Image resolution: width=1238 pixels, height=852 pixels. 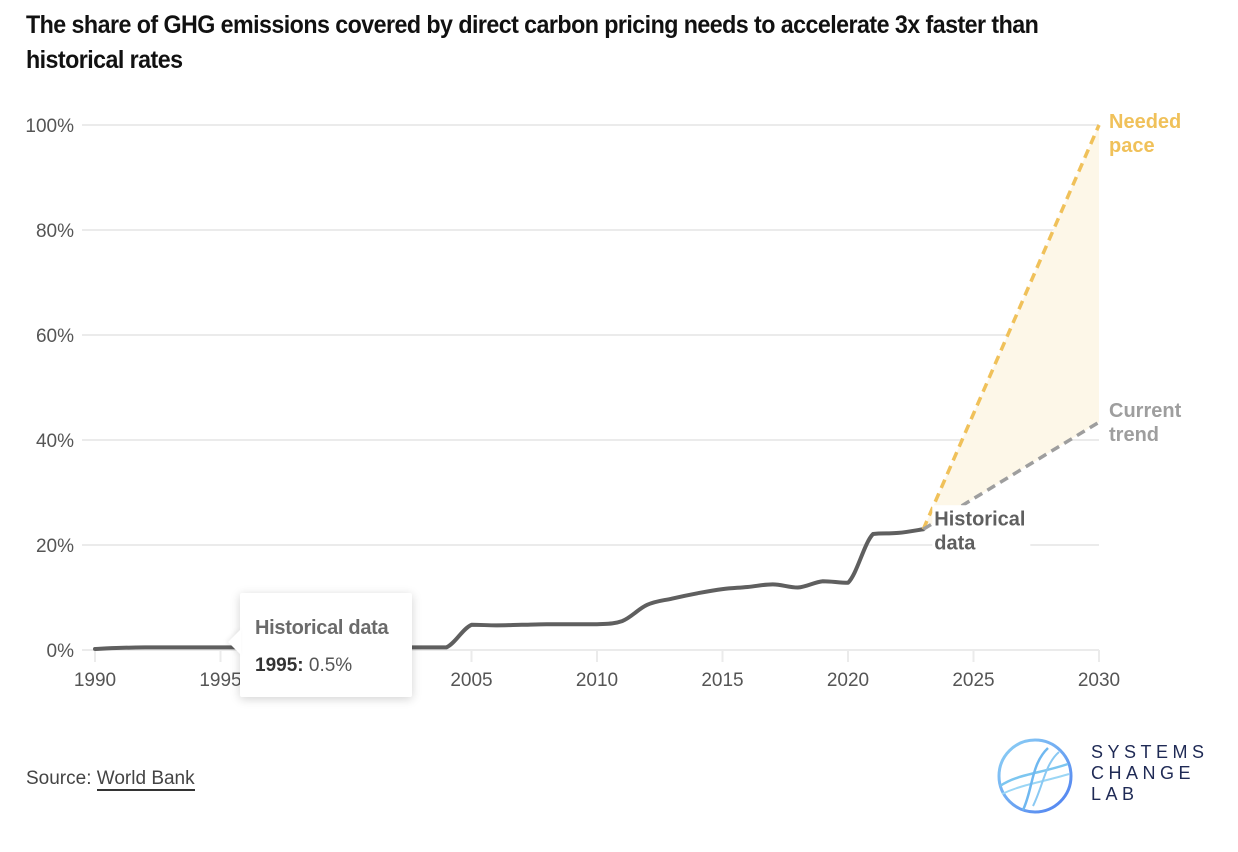 I want to click on x-tick-label: 1995, so click(x=220, y=680).